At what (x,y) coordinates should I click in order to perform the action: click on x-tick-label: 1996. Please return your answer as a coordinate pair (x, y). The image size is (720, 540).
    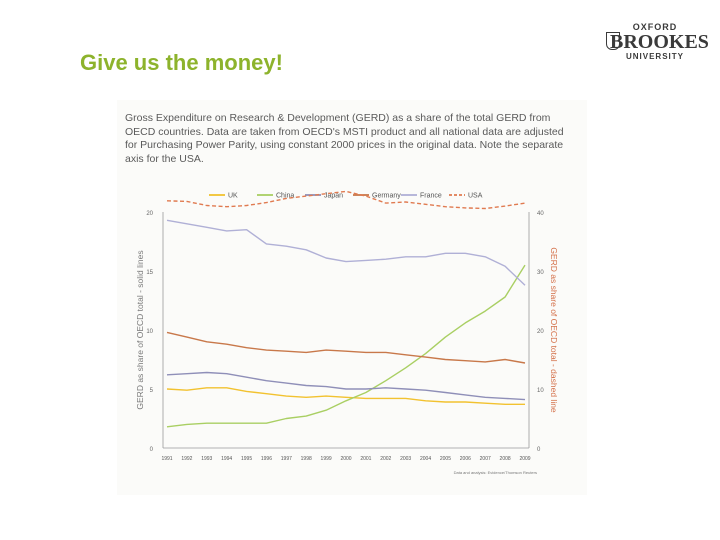
    Looking at the image, I should click on (266, 459).